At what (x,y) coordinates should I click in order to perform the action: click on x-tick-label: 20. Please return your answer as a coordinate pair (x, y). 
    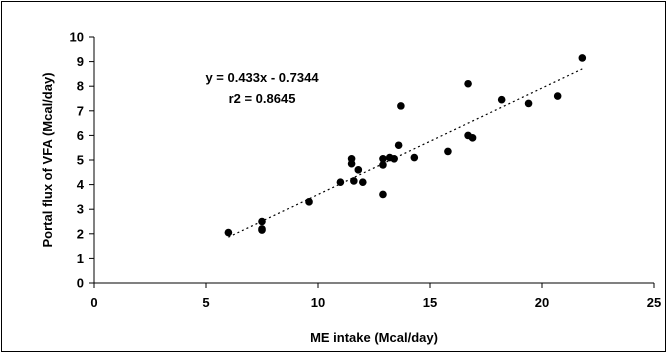
    Looking at the image, I should click on (542, 302).